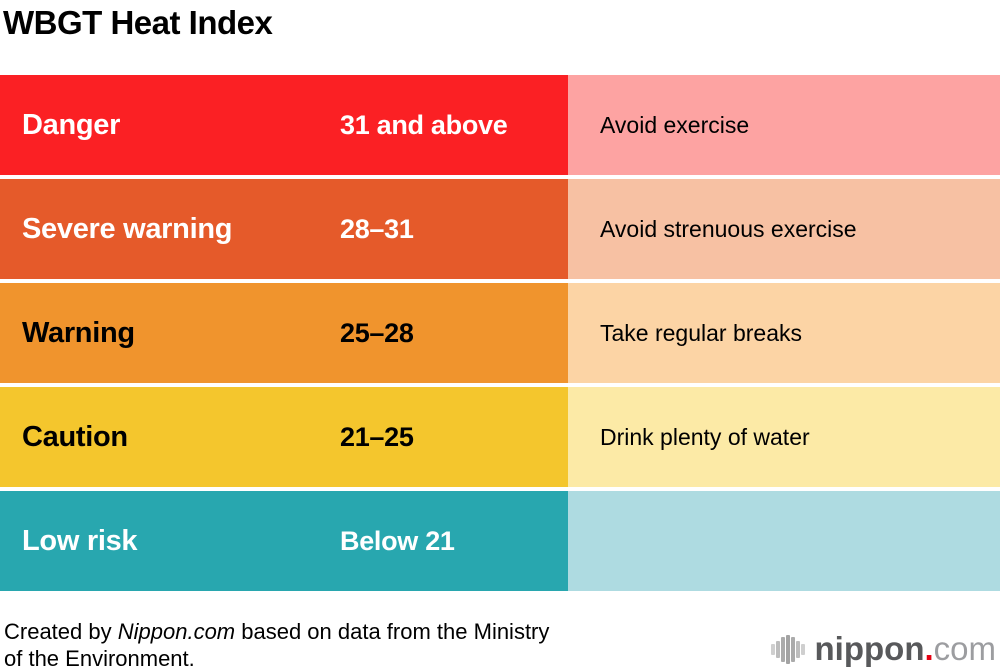 This screenshot has width=1000, height=672. What do you see at coordinates (701, 332) in the screenshot?
I see `advice-label: Take regular breaks` at bounding box center [701, 332].